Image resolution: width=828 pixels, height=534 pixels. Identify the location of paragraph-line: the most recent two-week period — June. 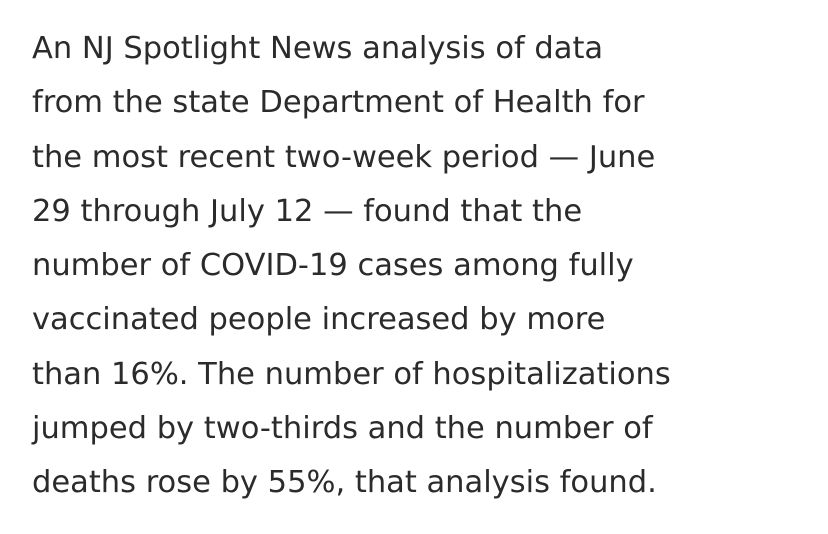
(344, 157).